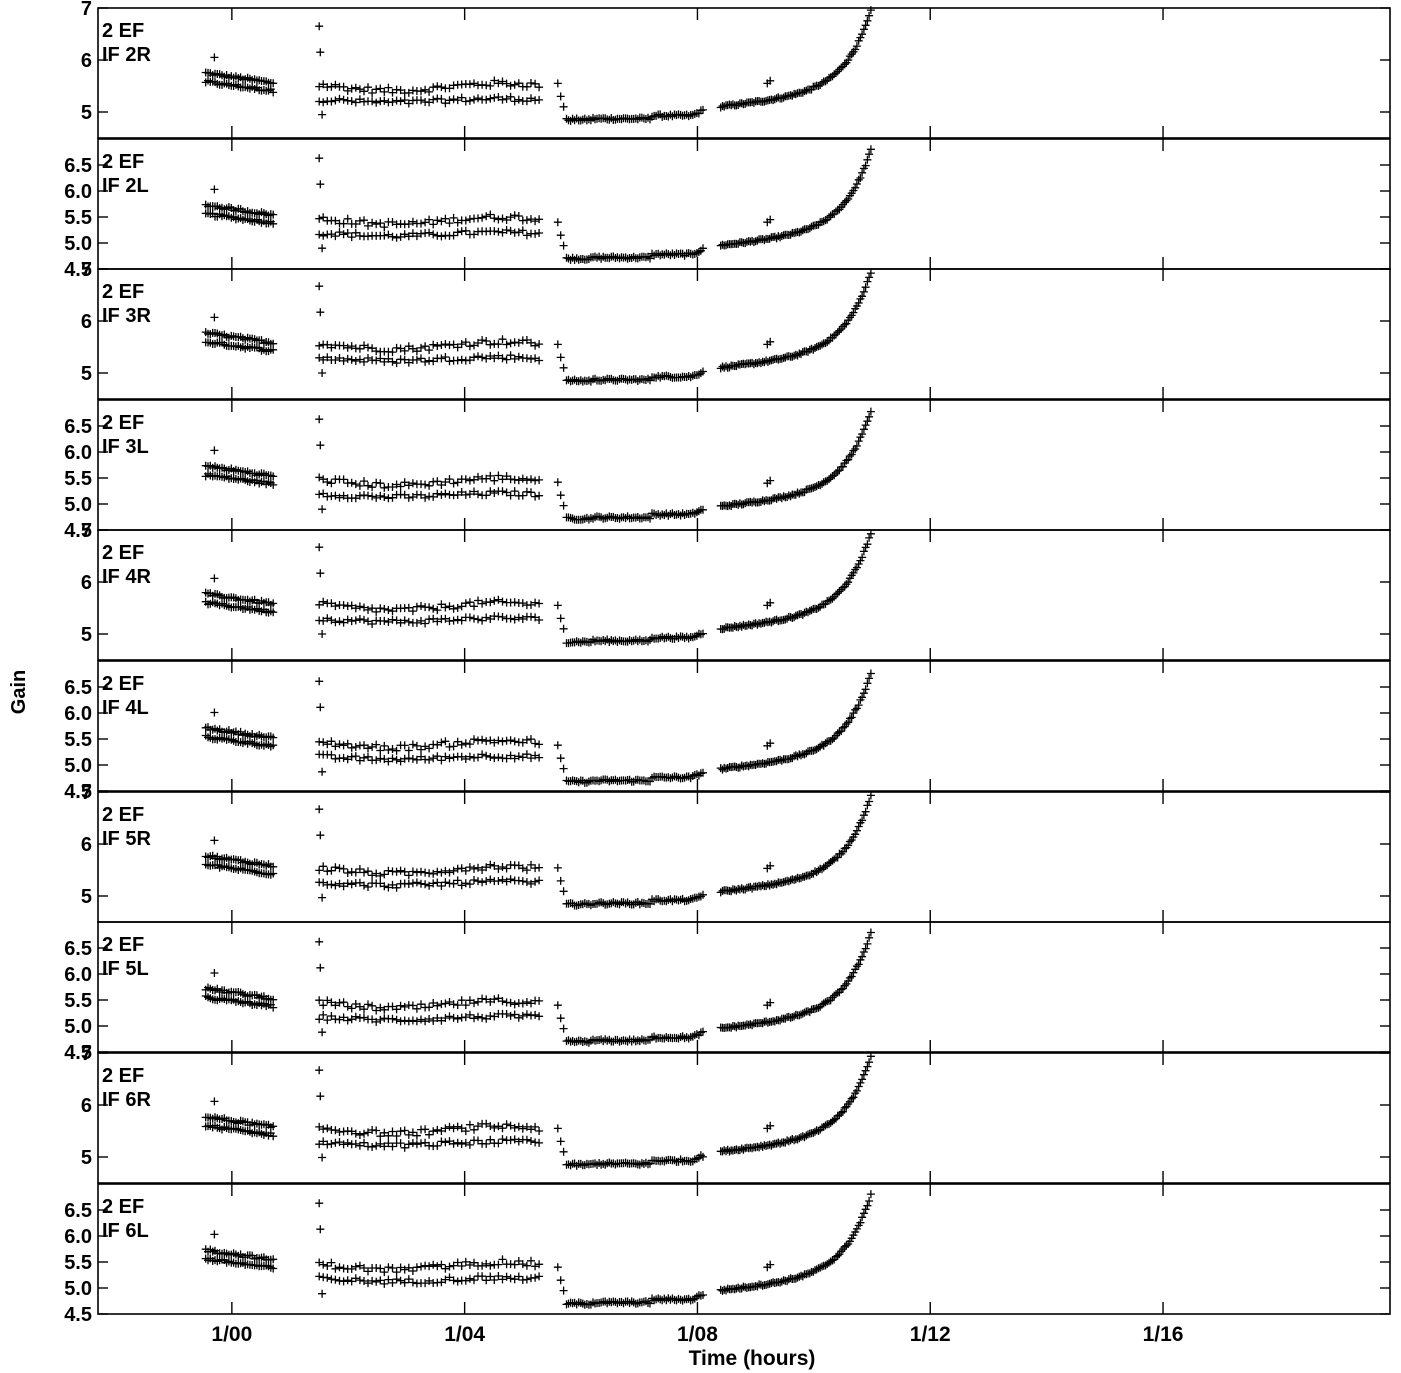 The image size is (1401, 1373). I want to click on panel-label-if: IF 4R, so click(126, 577).